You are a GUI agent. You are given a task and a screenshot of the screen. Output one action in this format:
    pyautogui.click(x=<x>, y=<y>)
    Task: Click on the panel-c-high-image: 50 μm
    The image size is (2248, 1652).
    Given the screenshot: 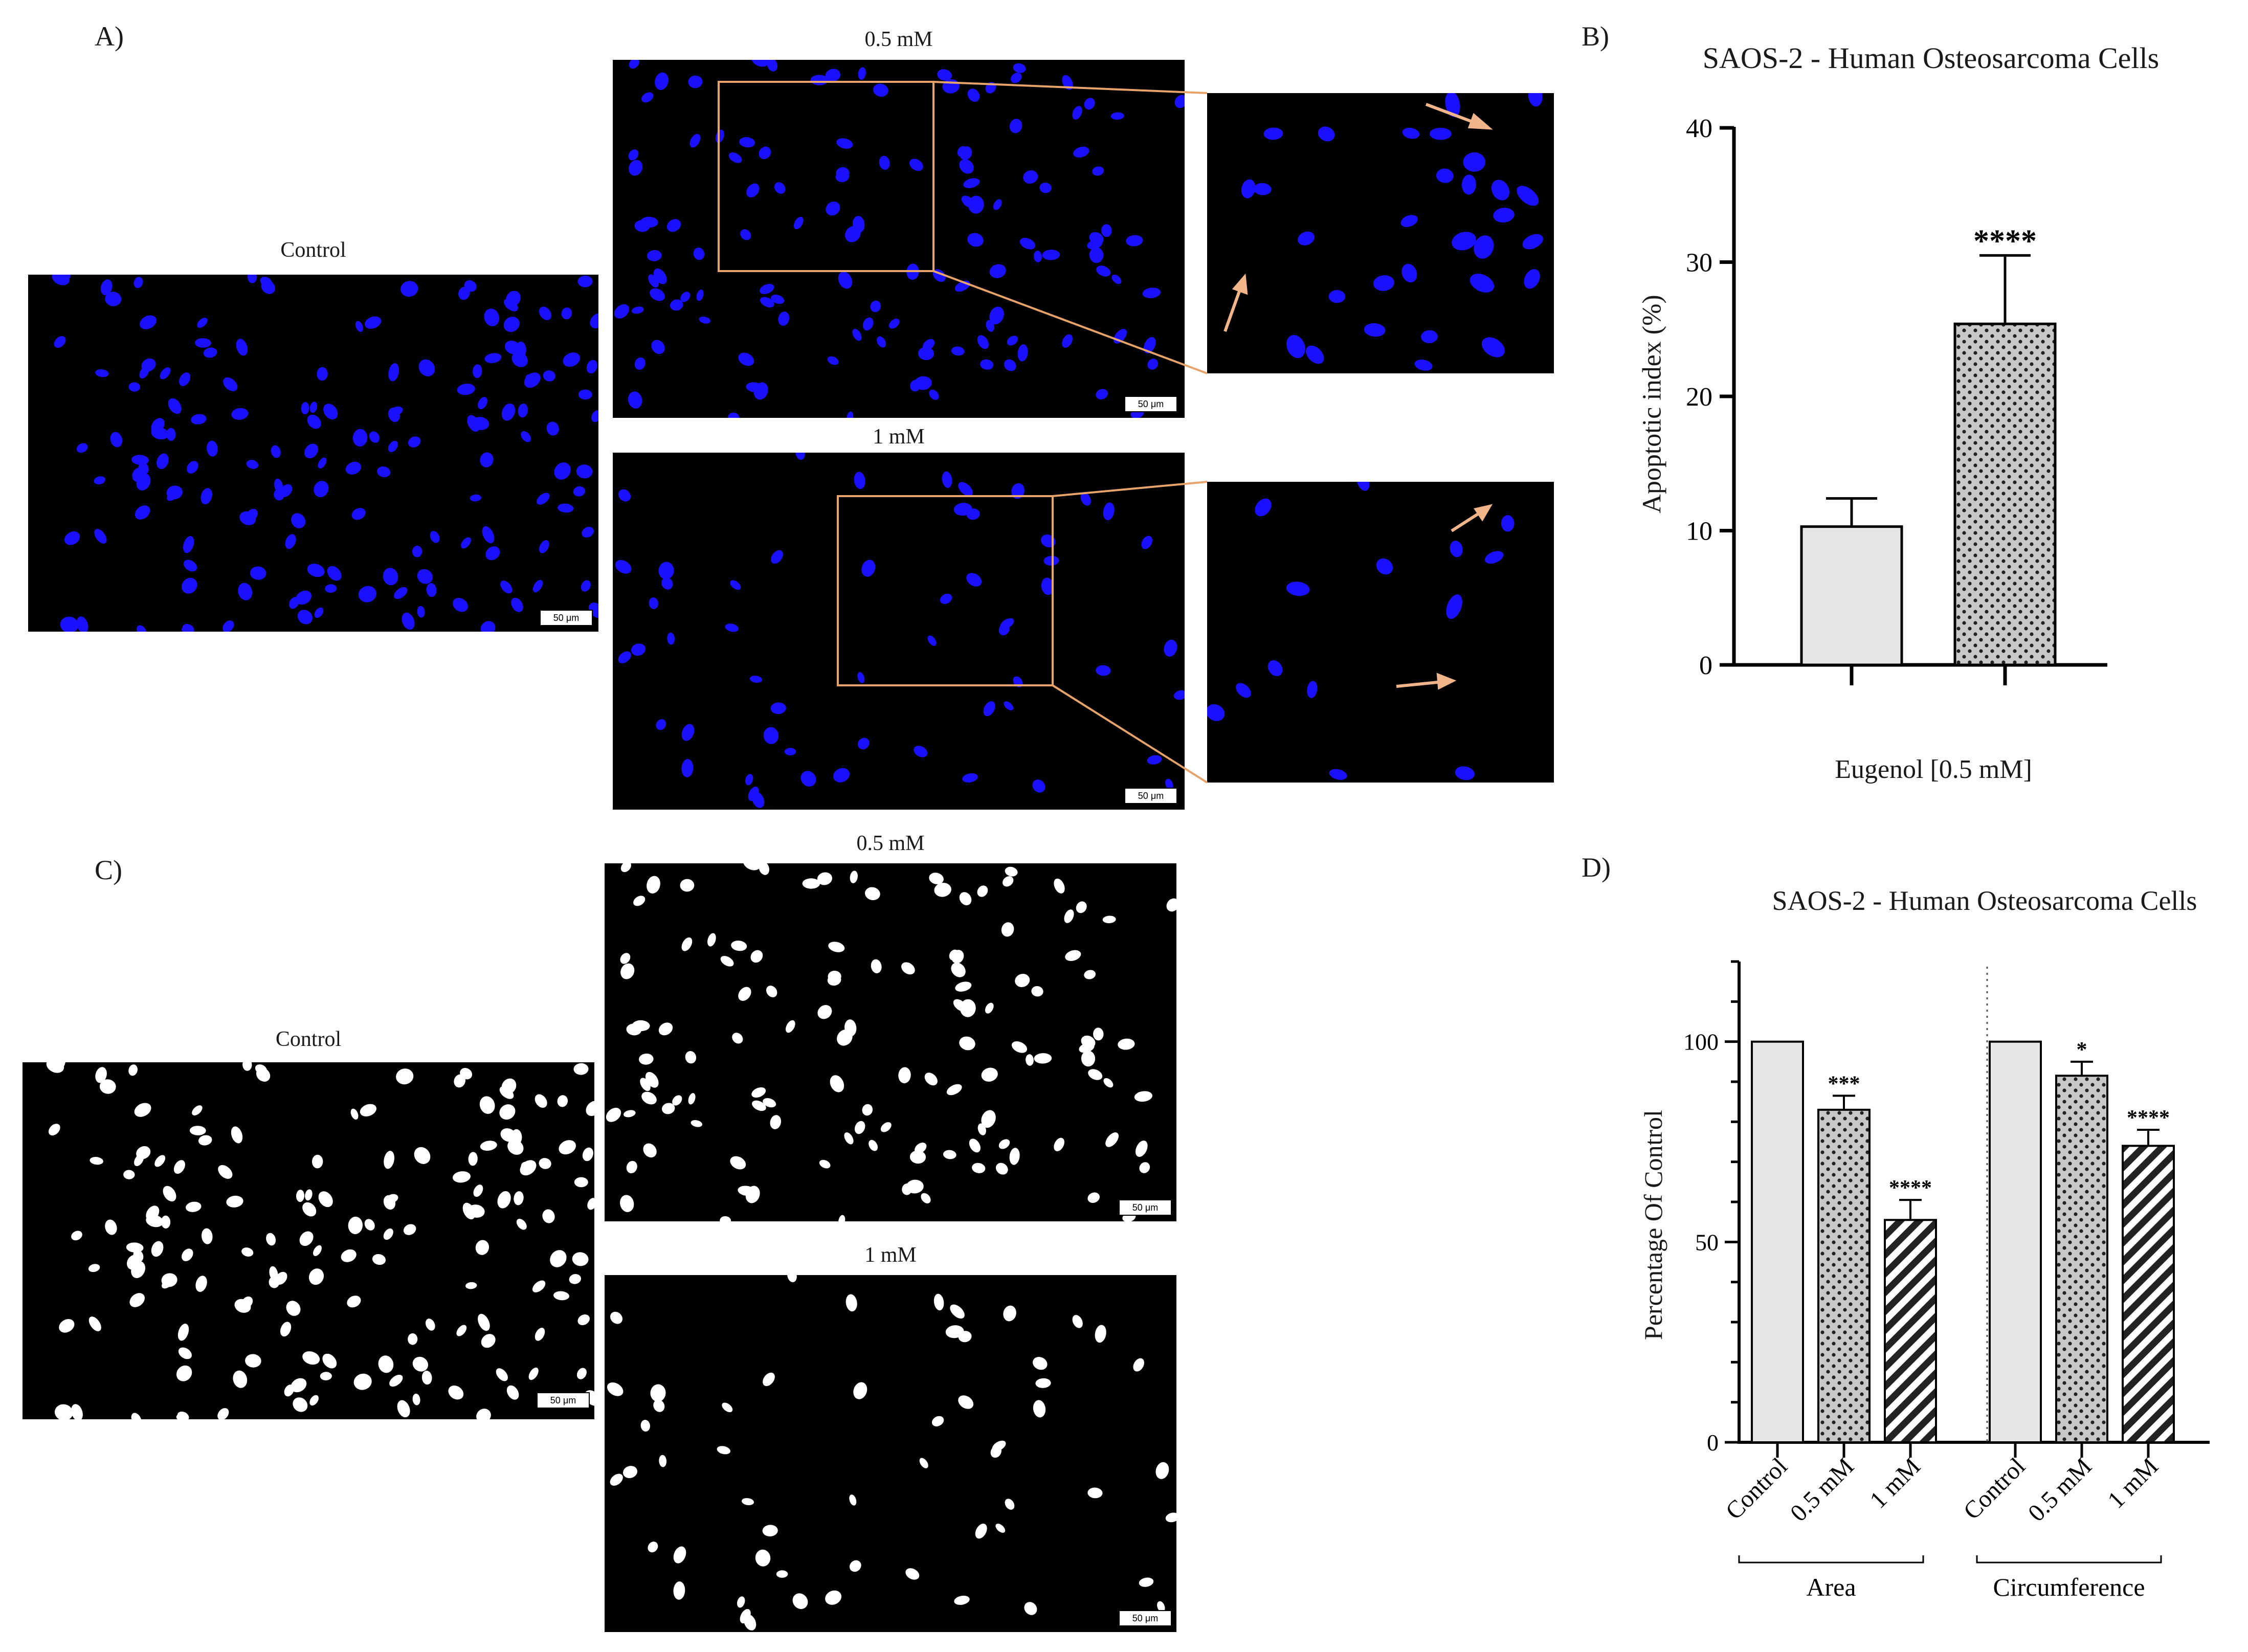 What is the action you would take?
    pyautogui.click(x=890, y=1453)
    